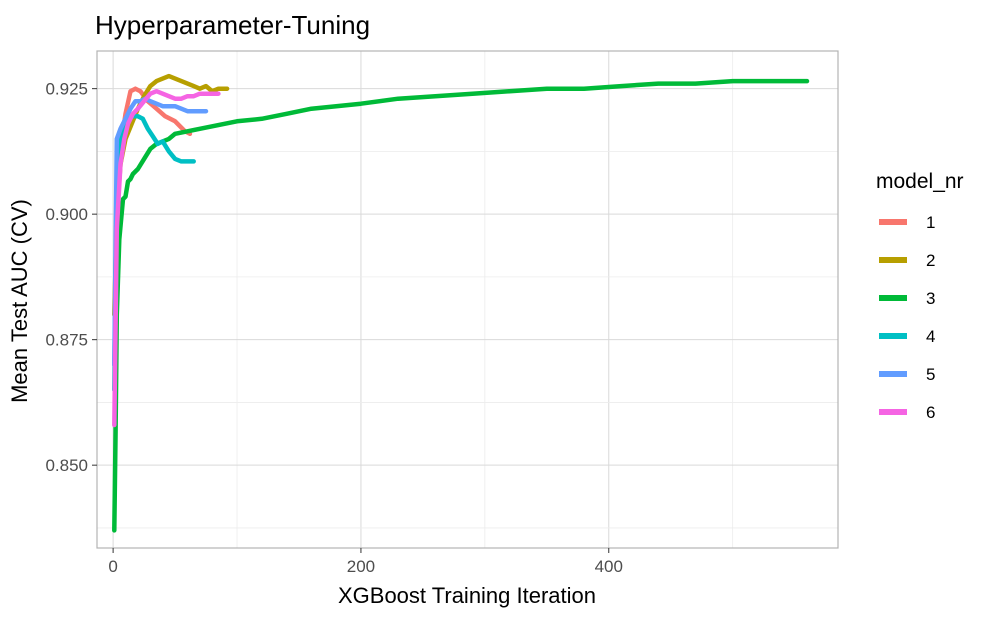 This screenshot has width=996, height=618. What do you see at coordinates (907, 317) in the screenshot?
I see `legend-items: 1 2 3 4 5 6` at bounding box center [907, 317].